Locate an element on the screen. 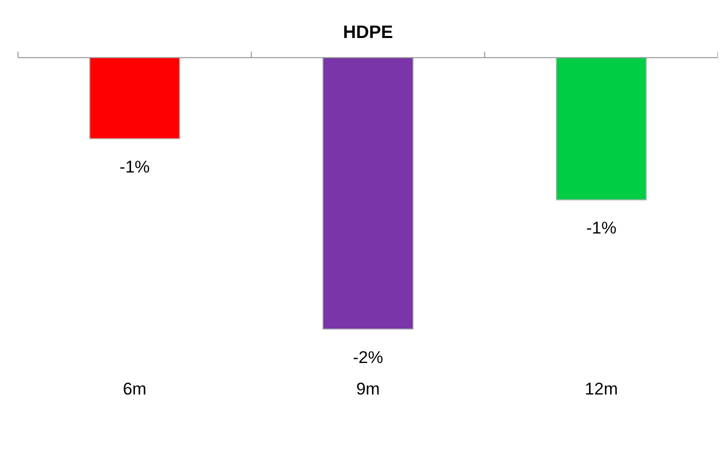 The width and height of the screenshot is (726, 458). data-label: -2% is located at coordinates (368, 357).